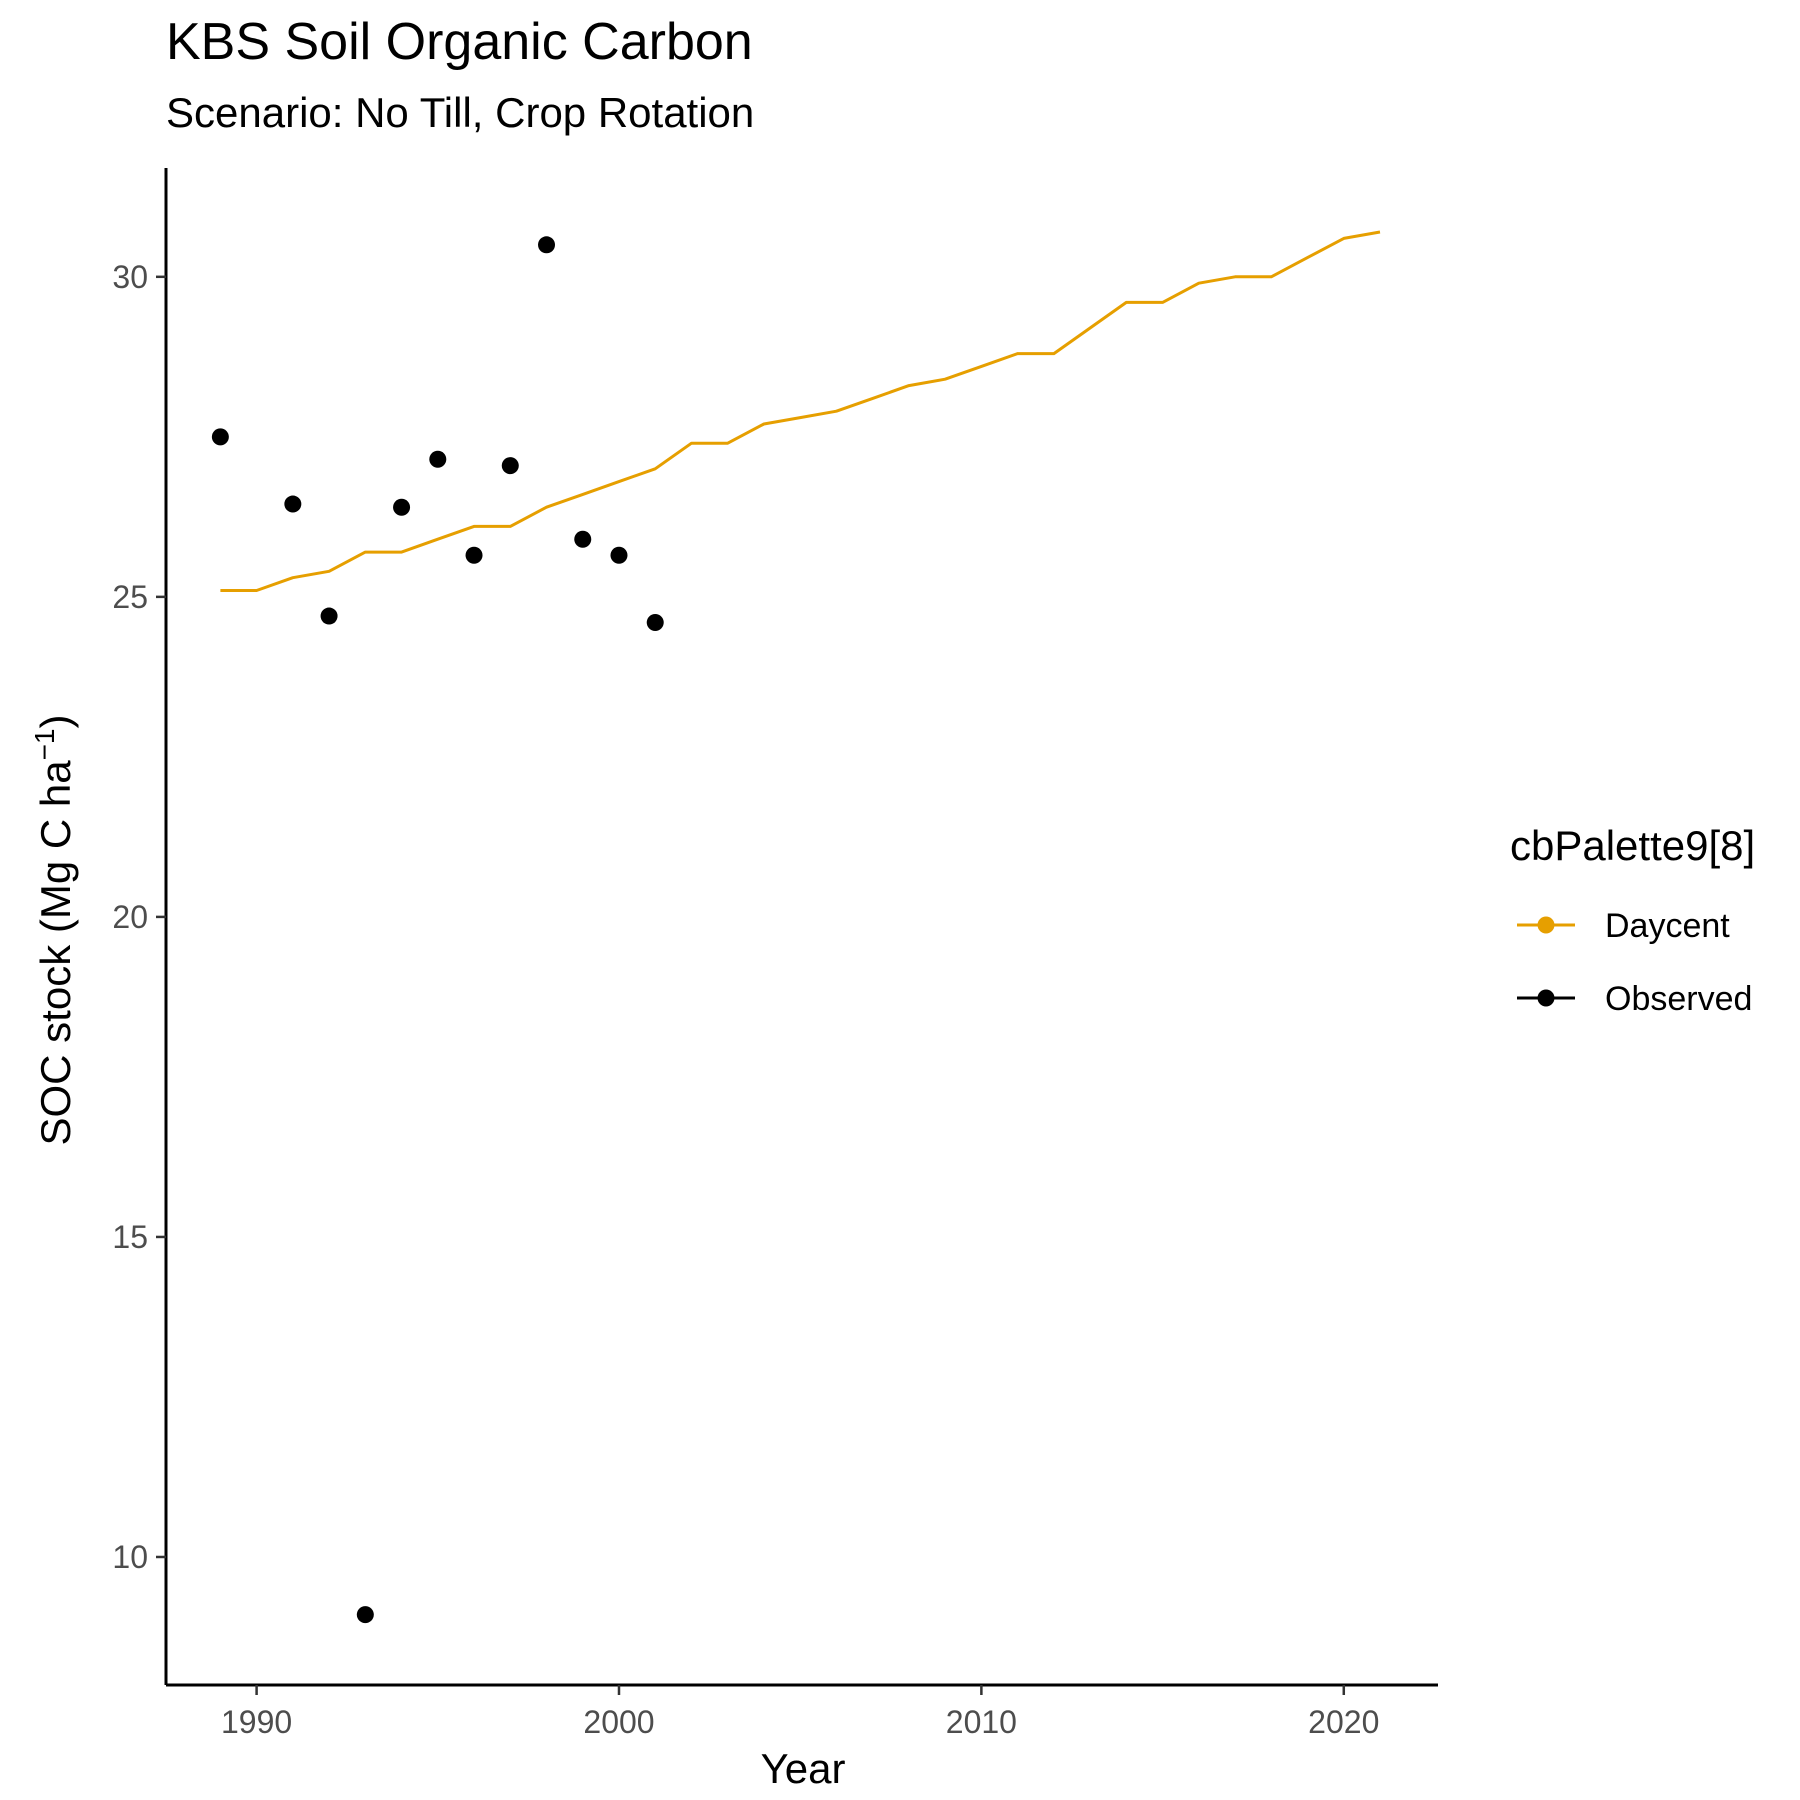 This screenshot has width=1800, height=1800. What do you see at coordinates (130, 277) in the screenshot?
I see `y-tick-label: 30` at bounding box center [130, 277].